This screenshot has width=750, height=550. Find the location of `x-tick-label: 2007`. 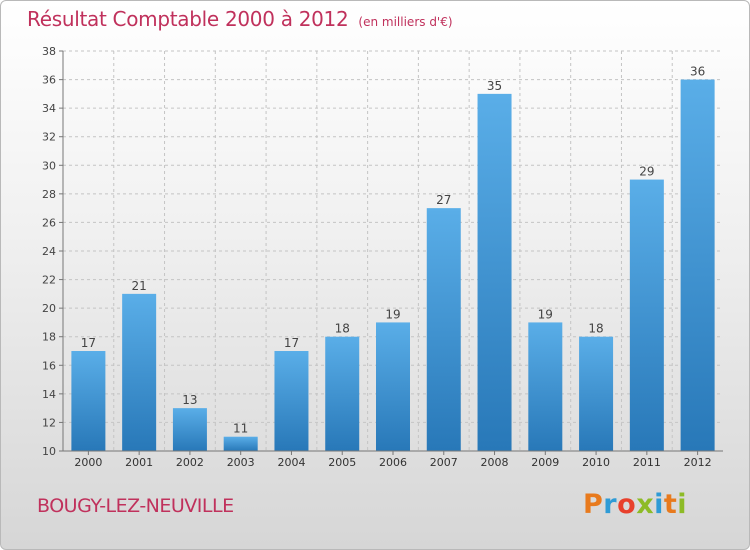

x-tick-label: 2007 is located at coordinates (444, 462).